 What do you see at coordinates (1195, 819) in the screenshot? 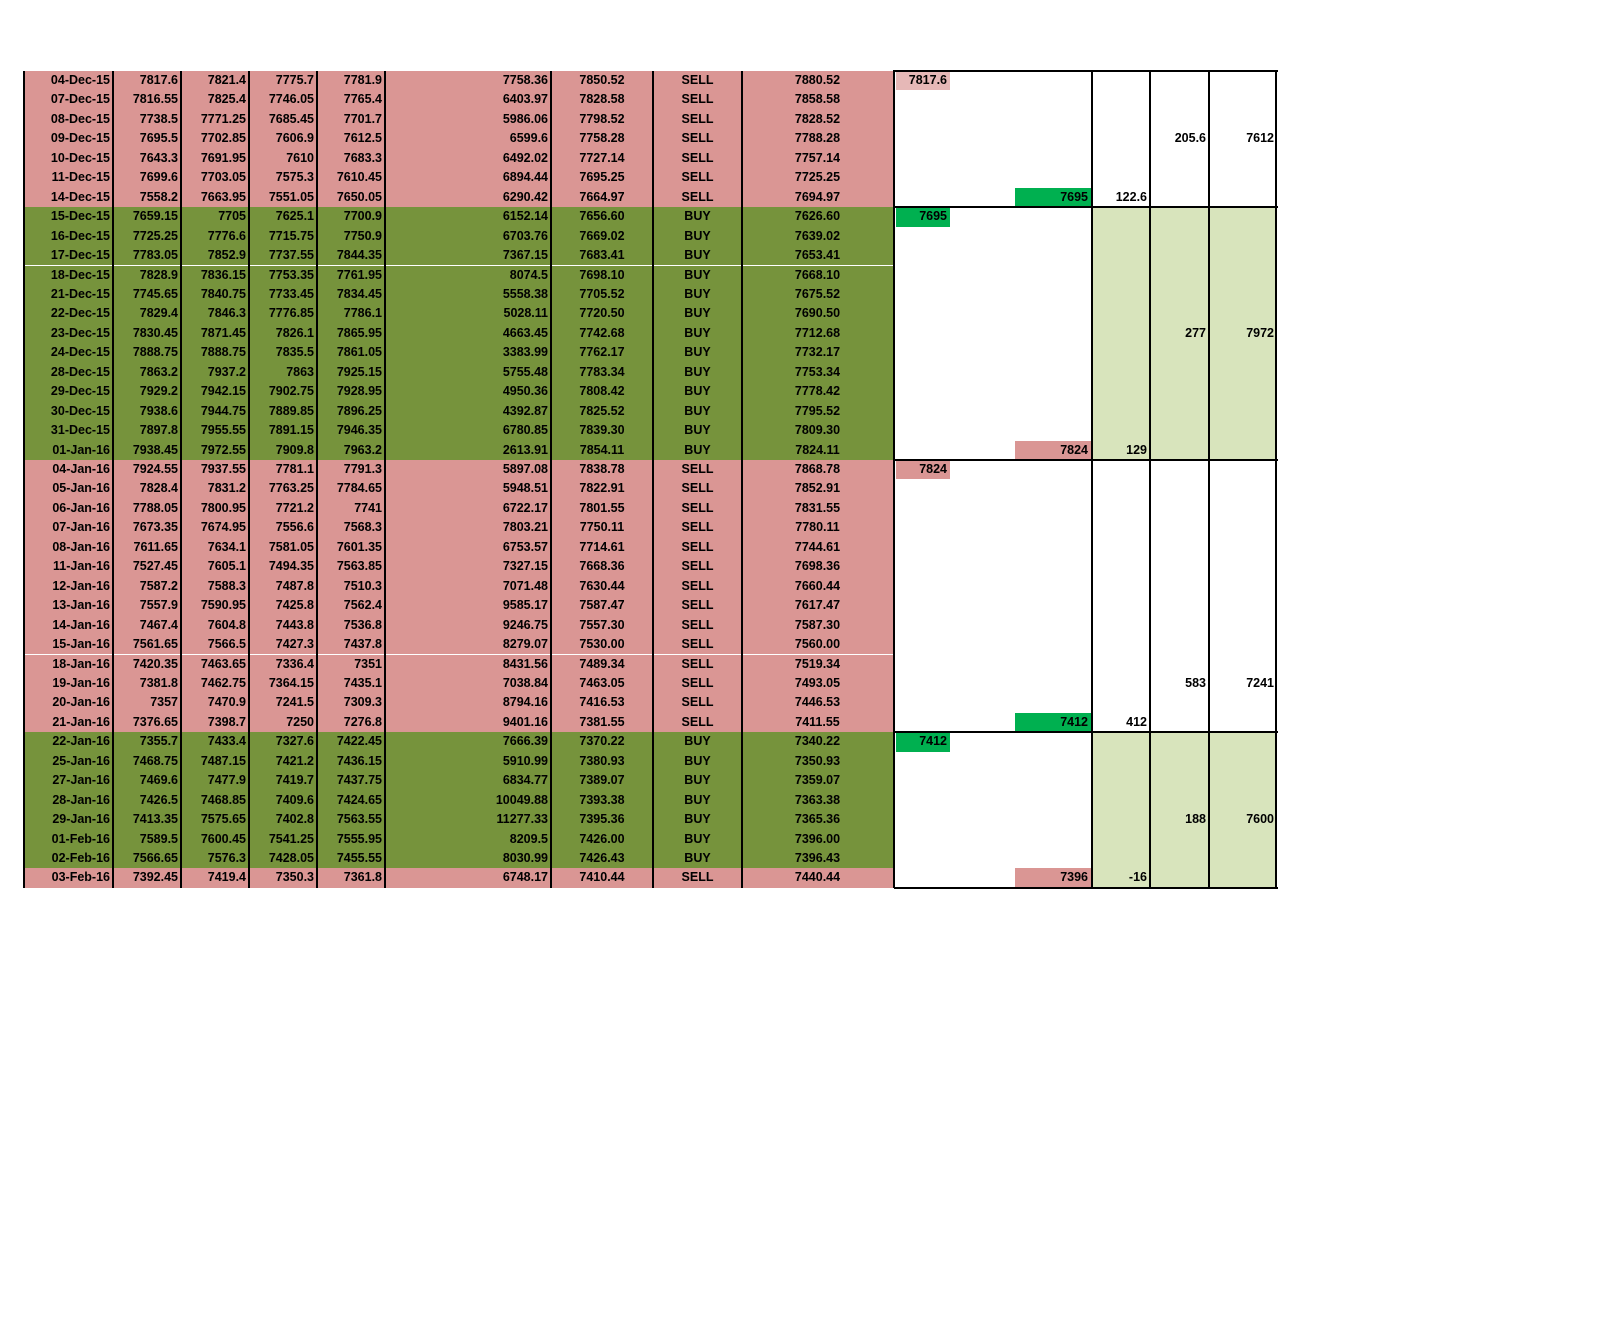
I see `points-cell: 188` at bounding box center [1195, 819].